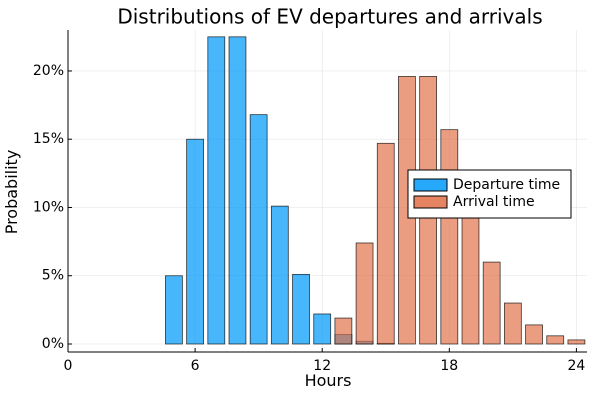 The height and width of the screenshot is (404, 600). What do you see at coordinates (48, 207) in the screenshot?
I see `y-tick-label: 10%` at bounding box center [48, 207].